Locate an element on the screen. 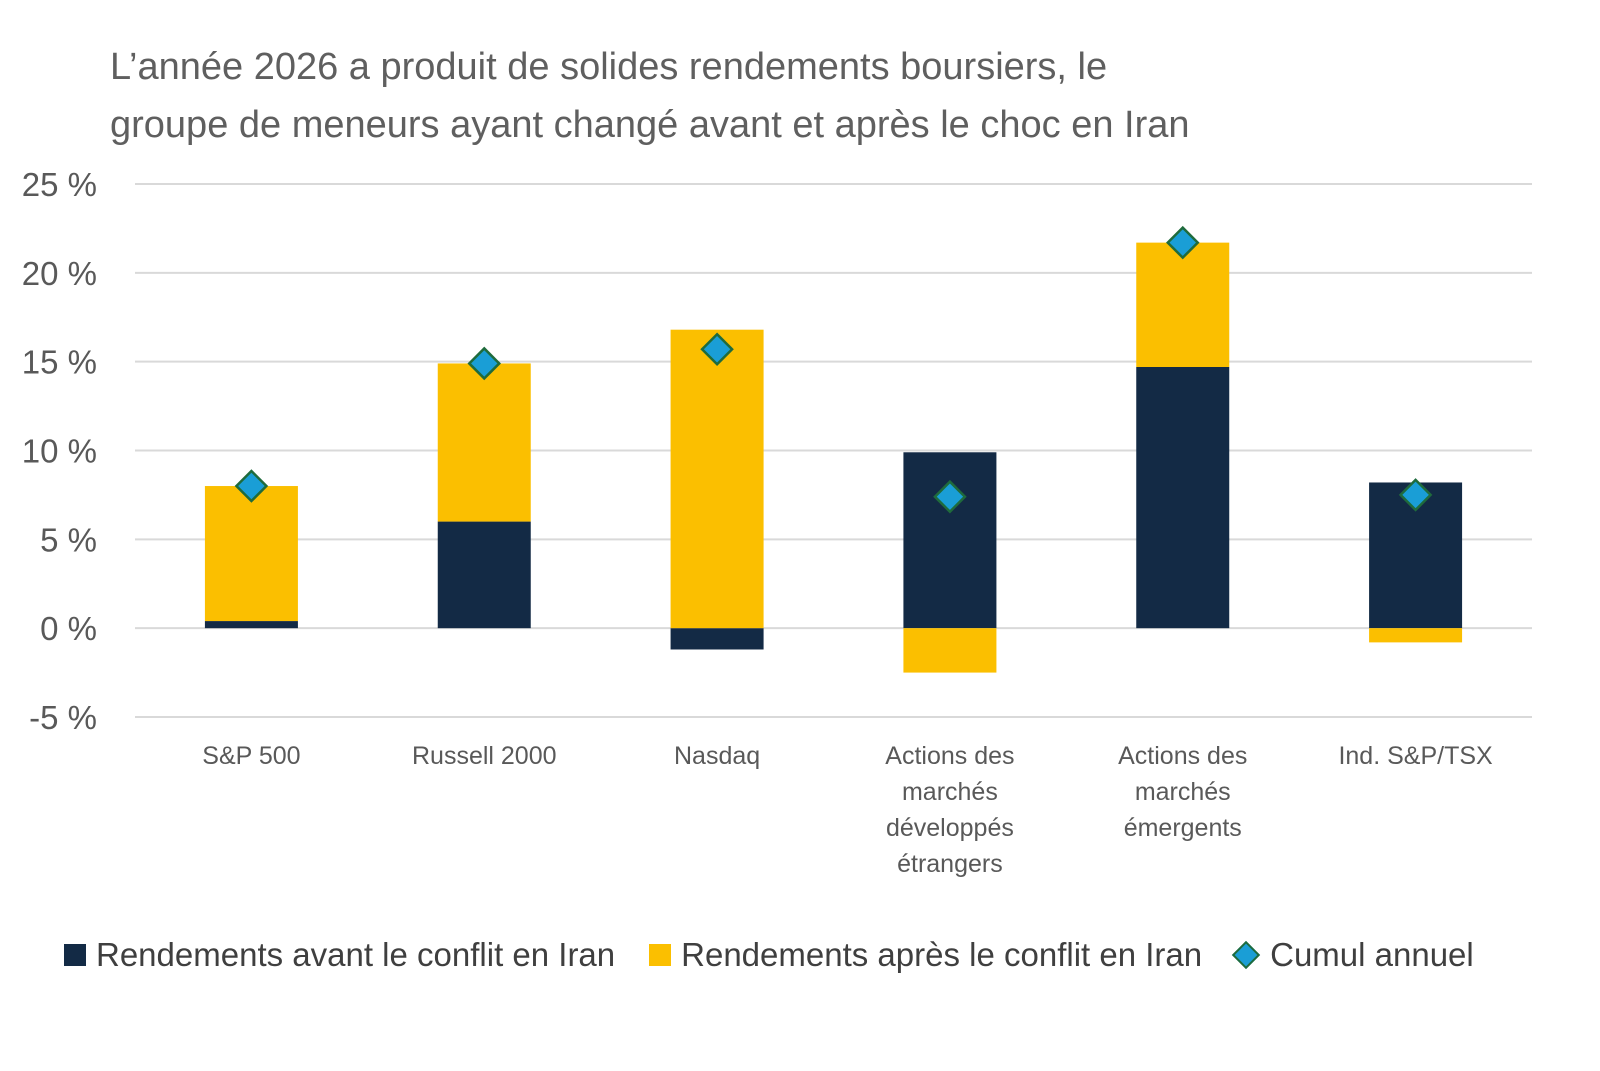 The width and height of the screenshot is (1600, 1071). x-category-label: Russell 2000 is located at coordinates (484, 756).